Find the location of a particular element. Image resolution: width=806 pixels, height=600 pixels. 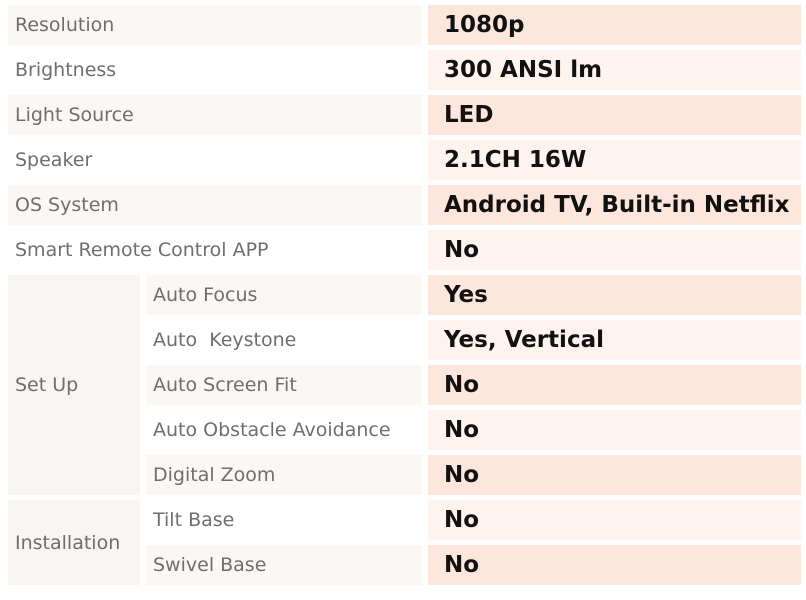

spec-value-smart-remote: No is located at coordinates (614, 250).